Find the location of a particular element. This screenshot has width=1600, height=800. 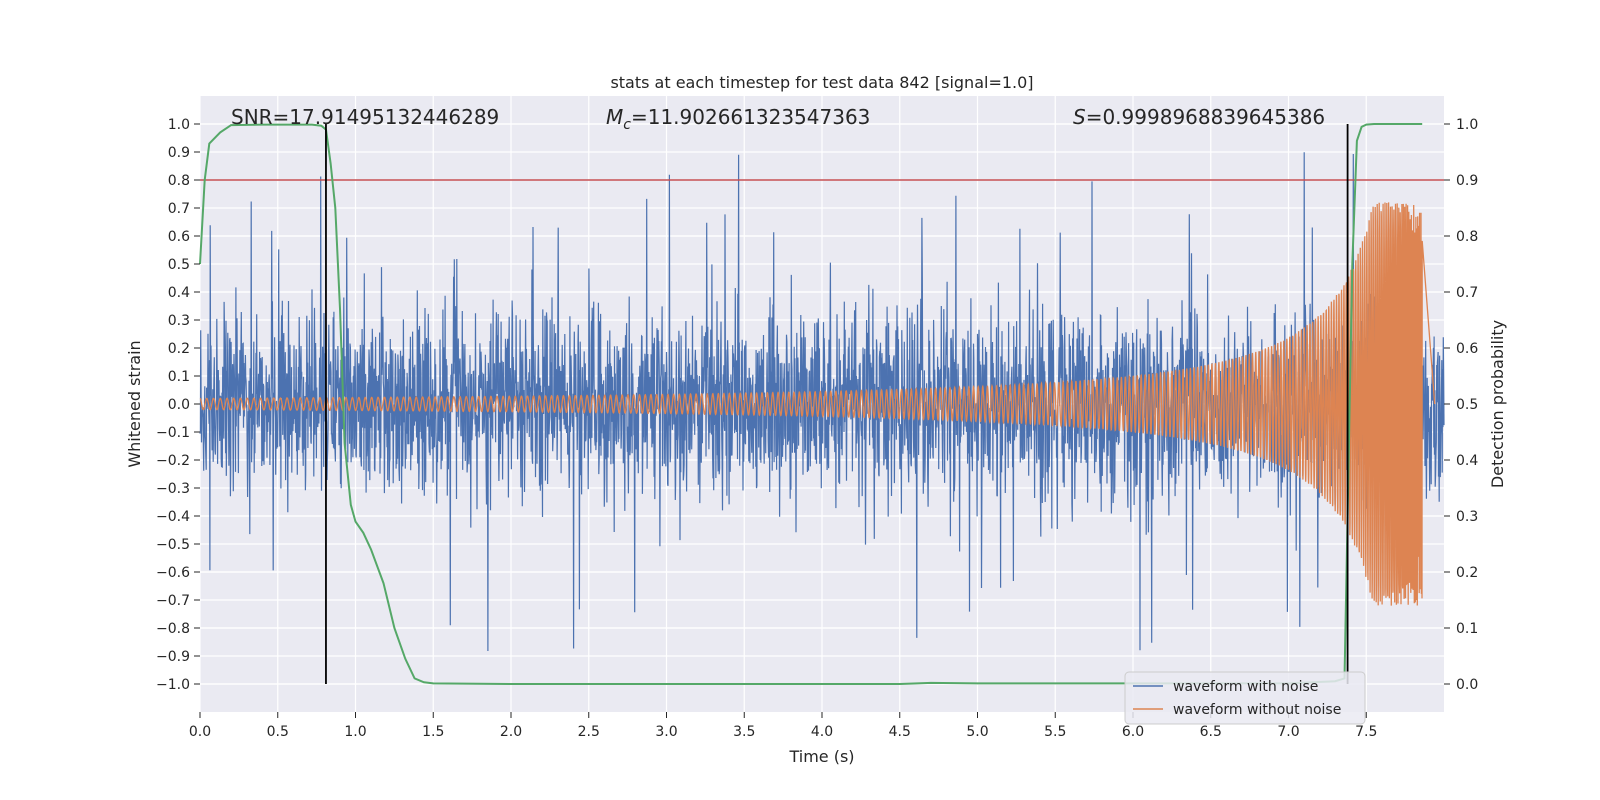

y-tick-label-left: 0.5 is located at coordinates (179, 265).